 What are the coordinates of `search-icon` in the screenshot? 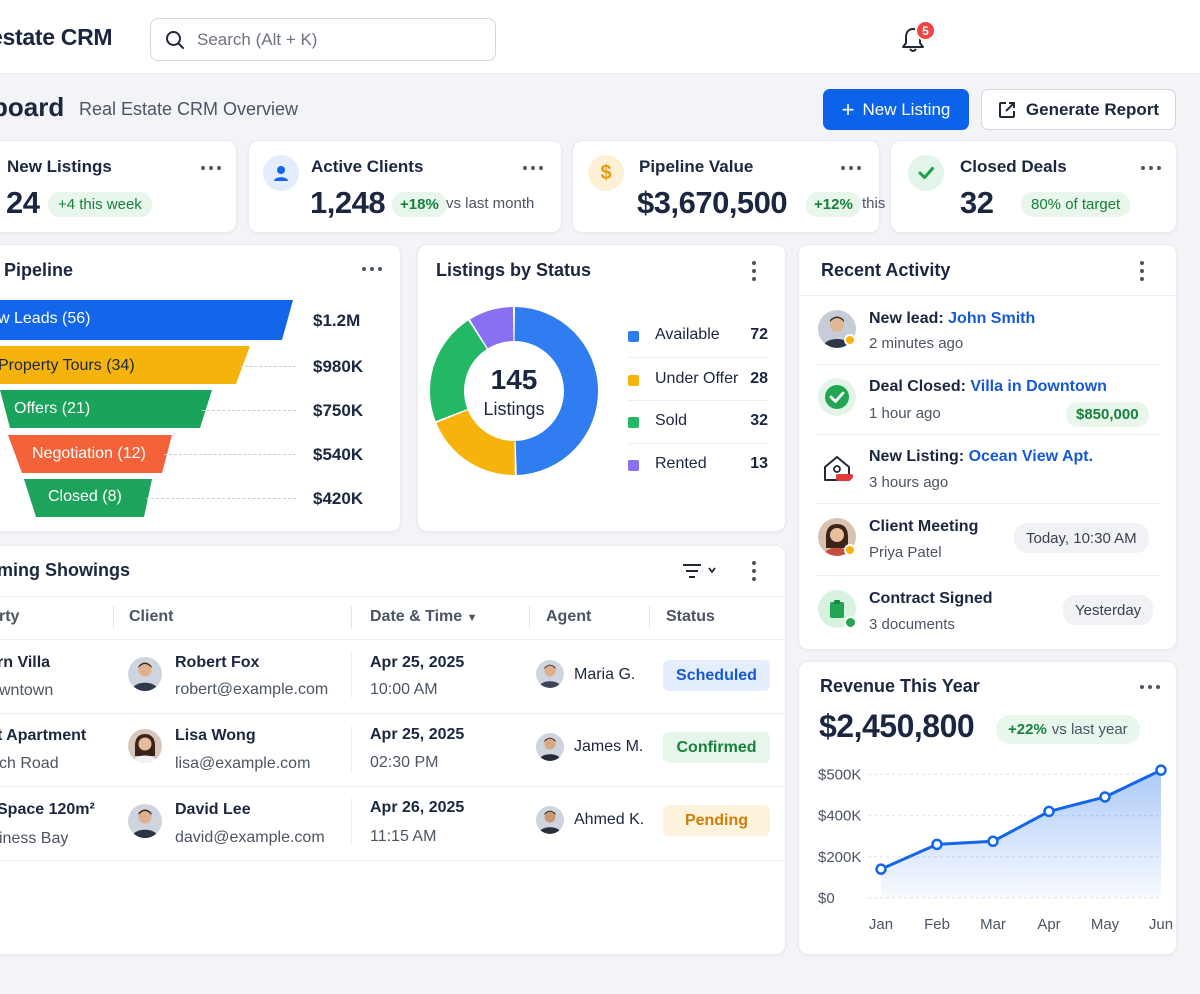 It's located at (175, 39).